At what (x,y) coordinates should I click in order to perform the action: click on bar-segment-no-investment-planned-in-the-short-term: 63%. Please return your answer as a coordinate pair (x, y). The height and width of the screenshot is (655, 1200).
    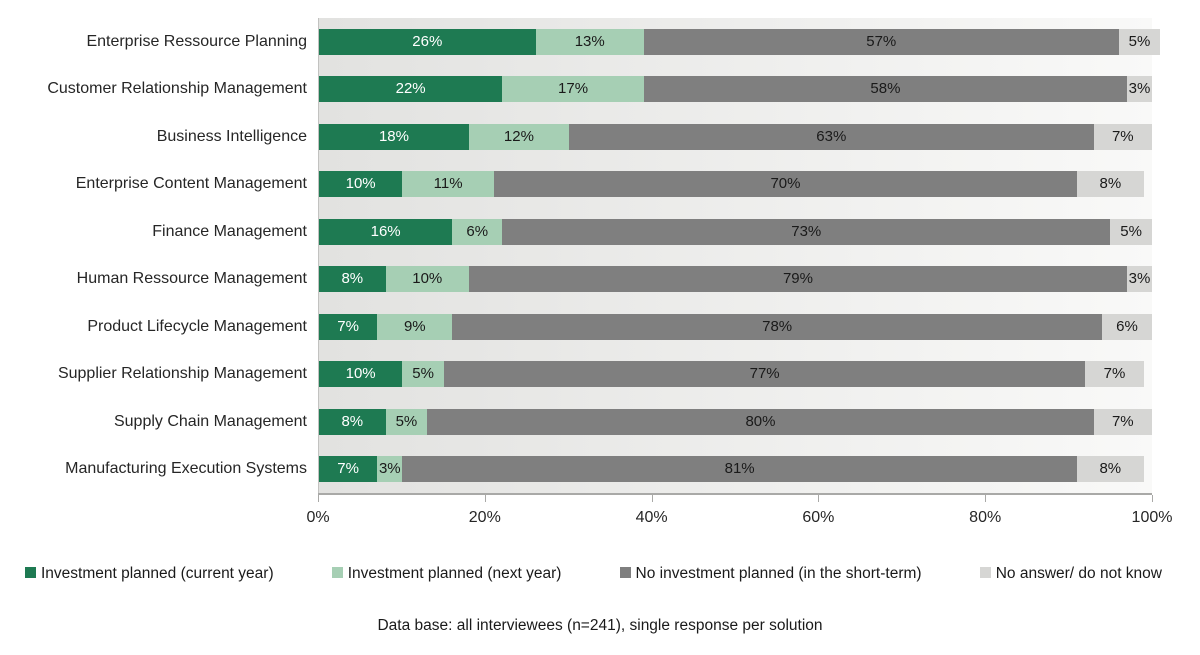
    Looking at the image, I should click on (831, 136).